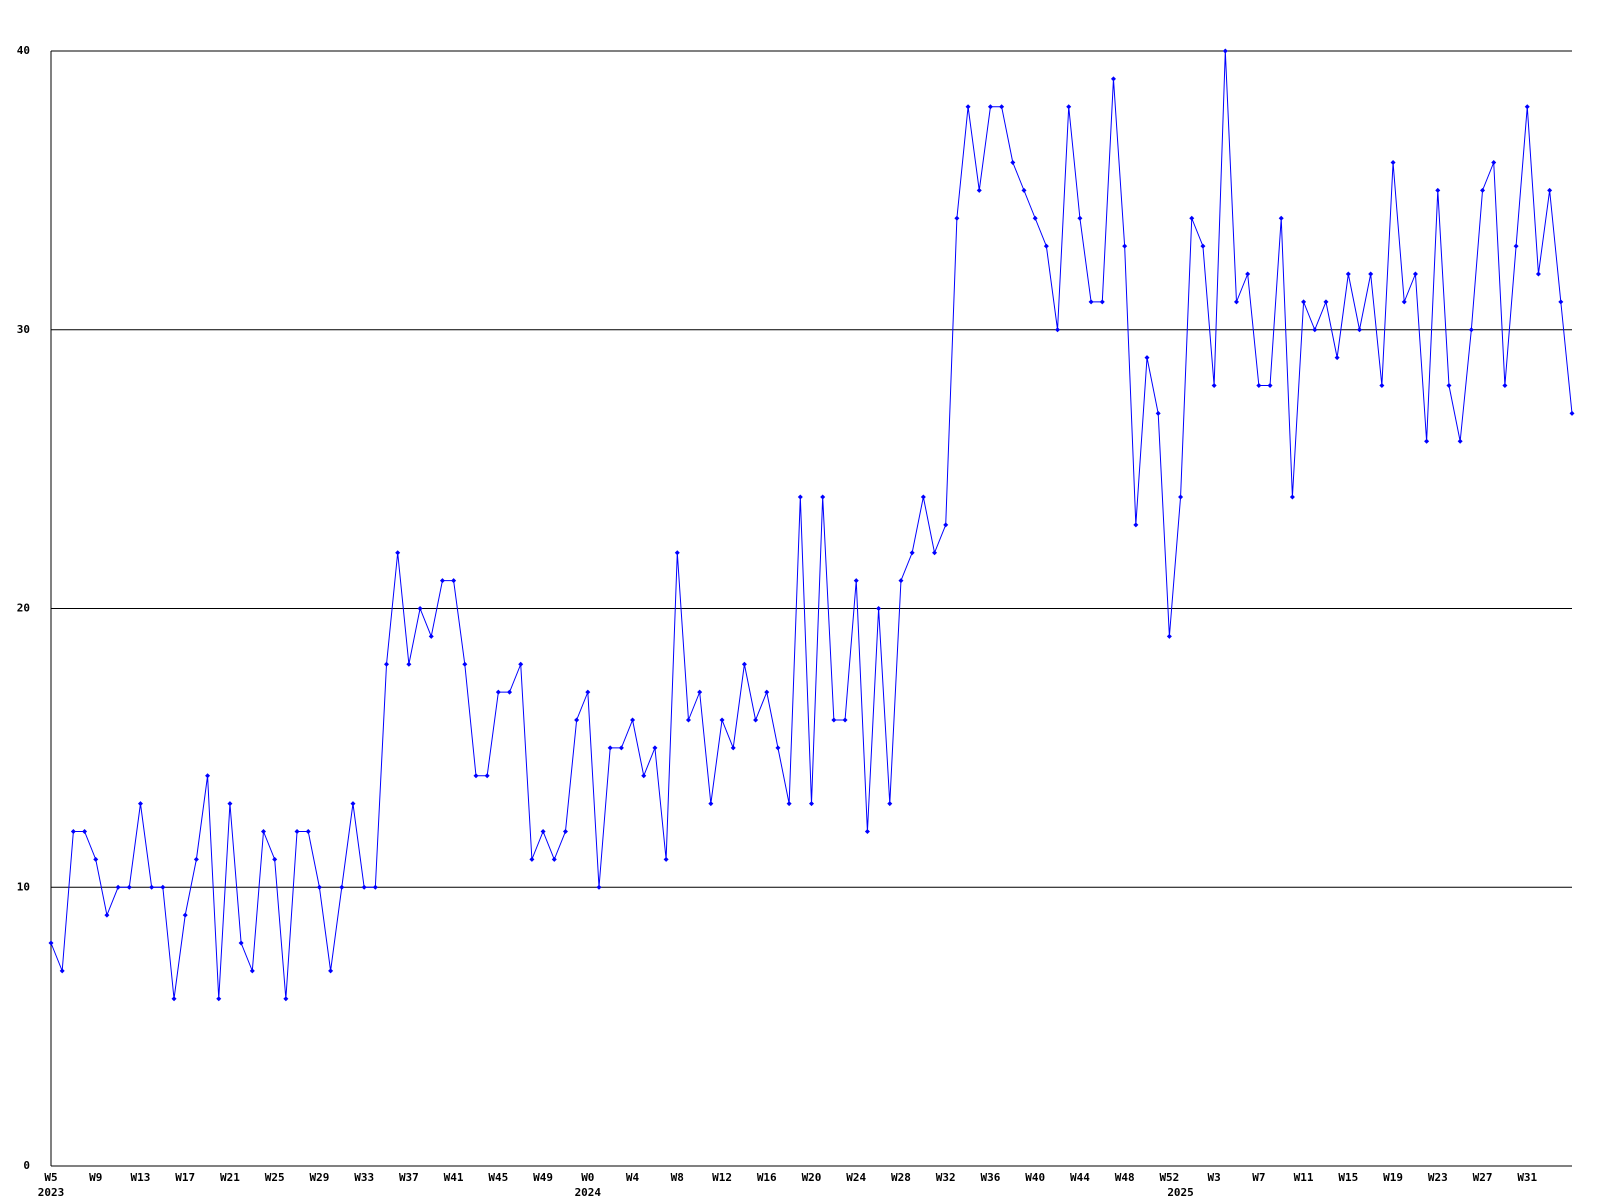 The image size is (1600, 1200). I want to click on x-tick-label: W17, so click(185, 1177).